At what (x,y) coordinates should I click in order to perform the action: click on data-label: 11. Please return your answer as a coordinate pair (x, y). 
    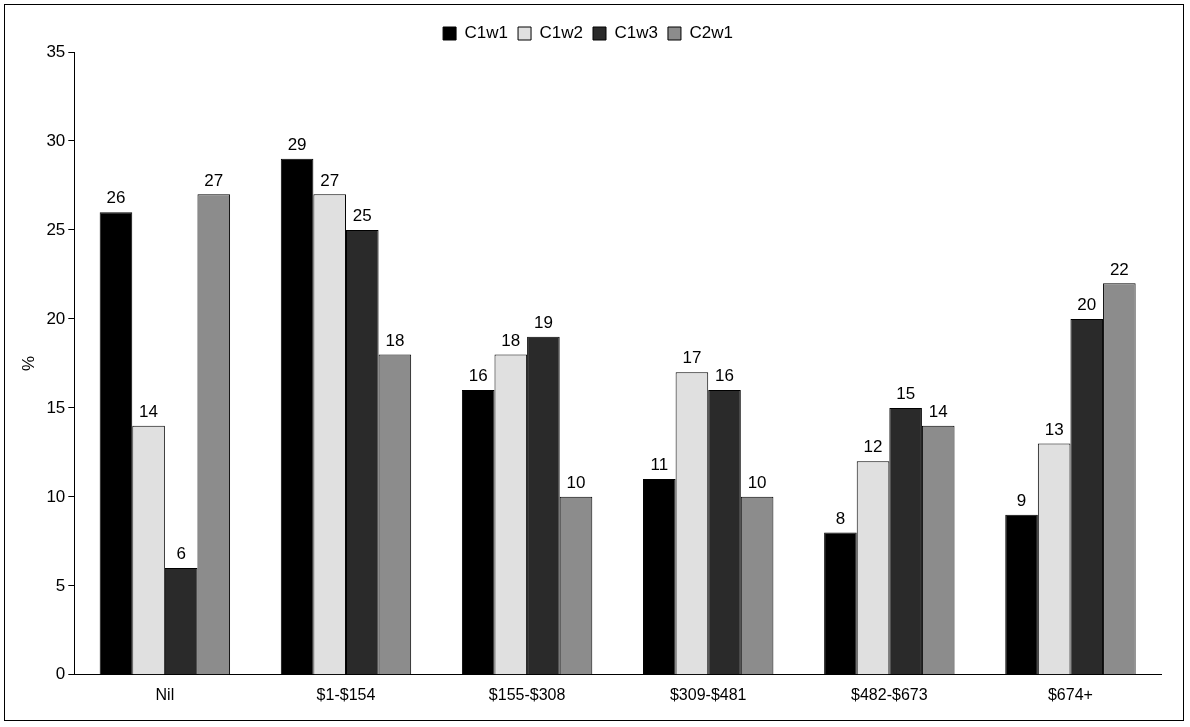
    Looking at the image, I should click on (659, 465).